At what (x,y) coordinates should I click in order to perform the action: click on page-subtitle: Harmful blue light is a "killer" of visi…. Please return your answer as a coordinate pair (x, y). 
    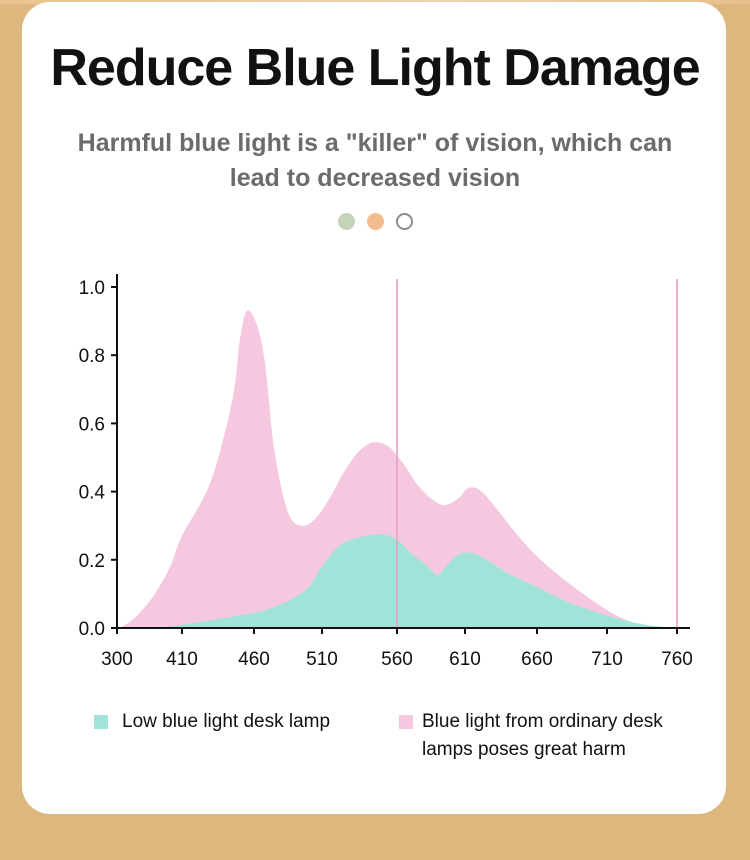
    Looking at the image, I should click on (375, 160).